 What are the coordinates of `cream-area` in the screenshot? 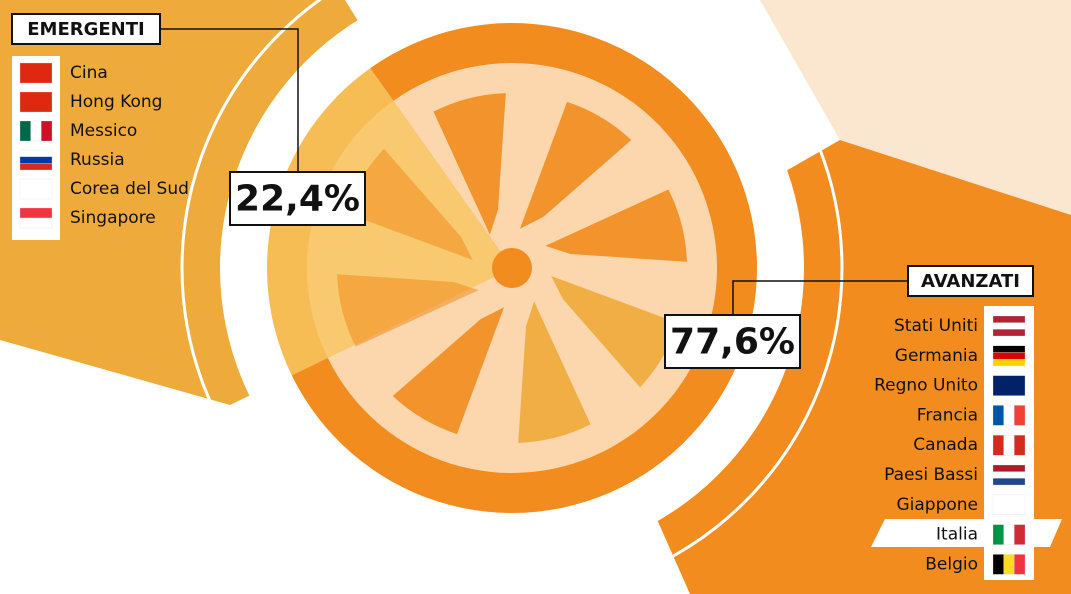 It's located at (915, 107).